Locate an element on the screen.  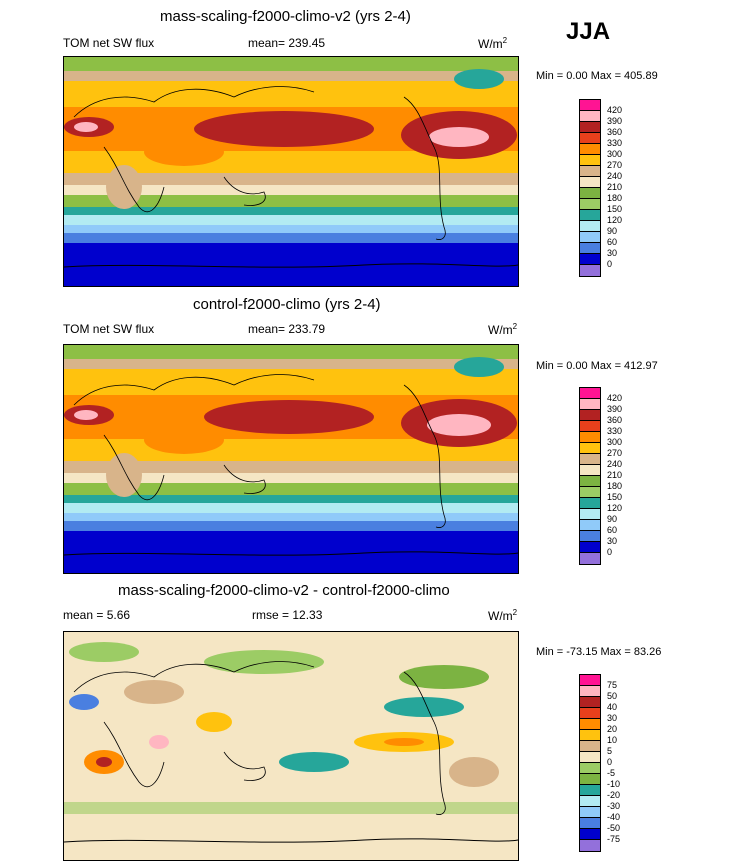
colorbar-level-label: 40 is located at coordinates (612, 707).